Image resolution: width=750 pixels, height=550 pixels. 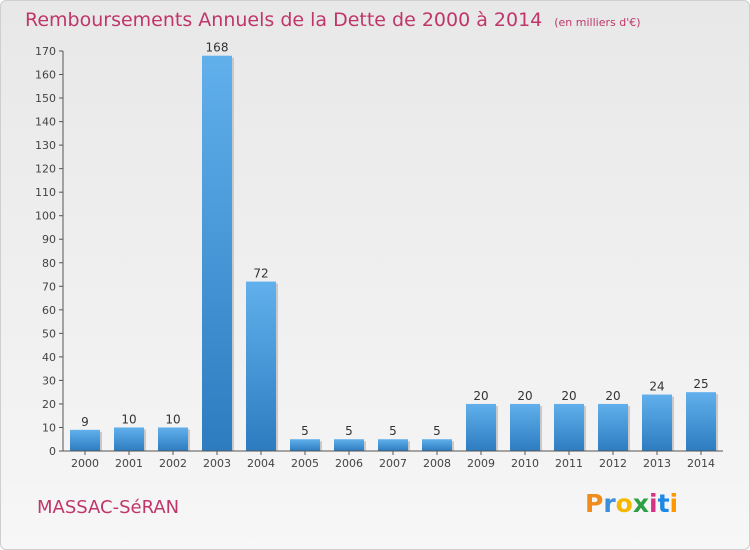 I want to click on data-label-2005: 5, so click(x=305, y=431).